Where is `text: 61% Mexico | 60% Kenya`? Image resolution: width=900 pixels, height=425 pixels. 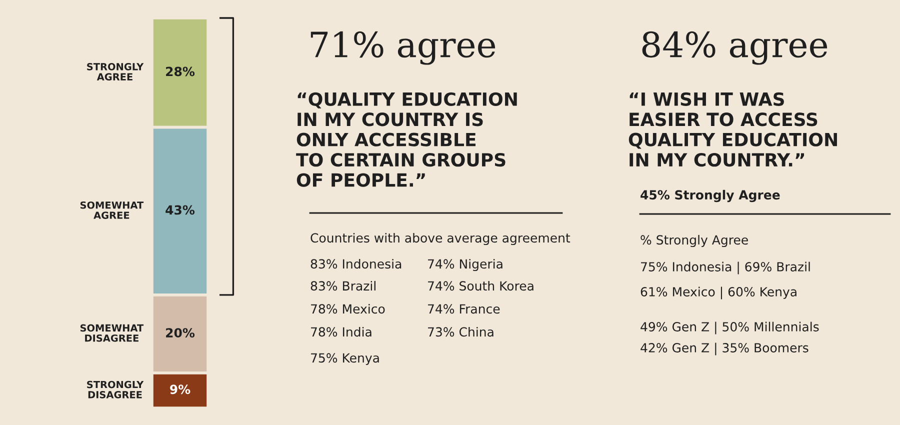
text: 61% Mexico | 60% Kenya is located at coordinates (718, 293).